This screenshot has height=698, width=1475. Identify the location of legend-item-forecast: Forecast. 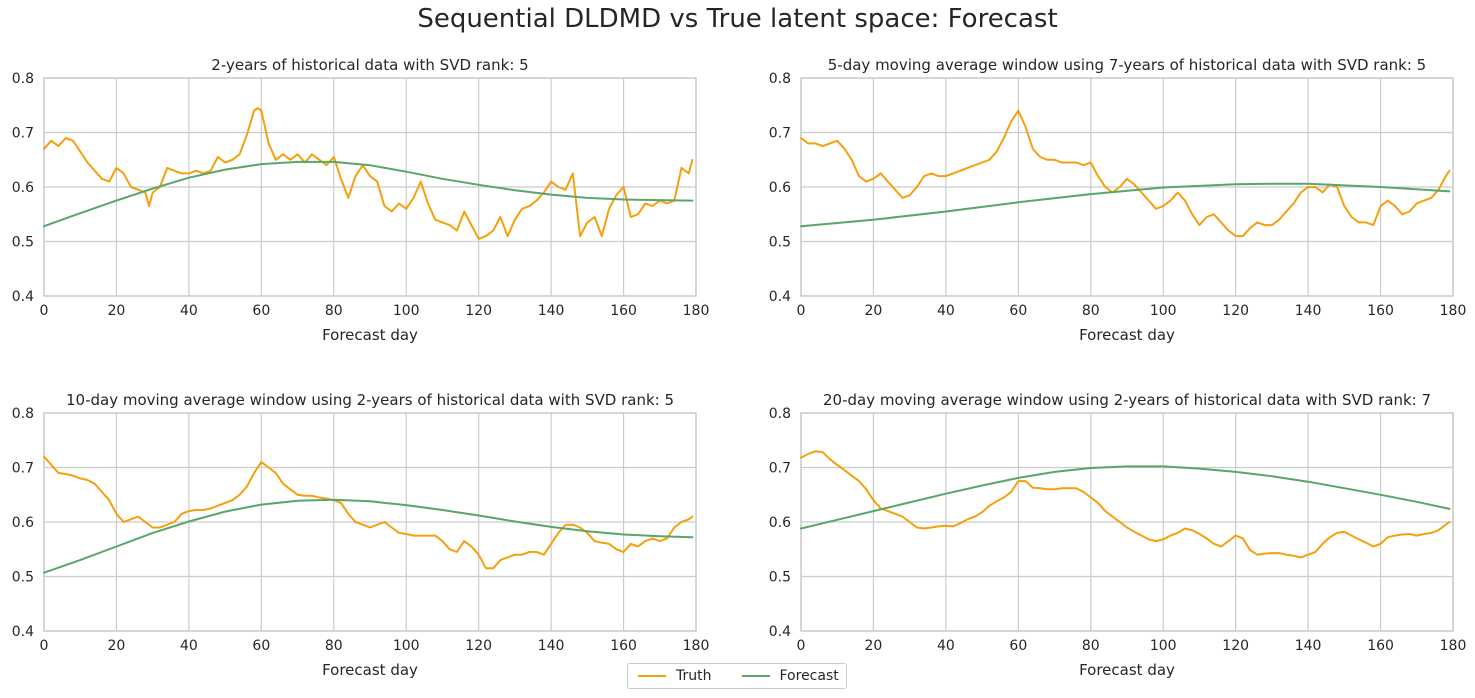
(790, 676).